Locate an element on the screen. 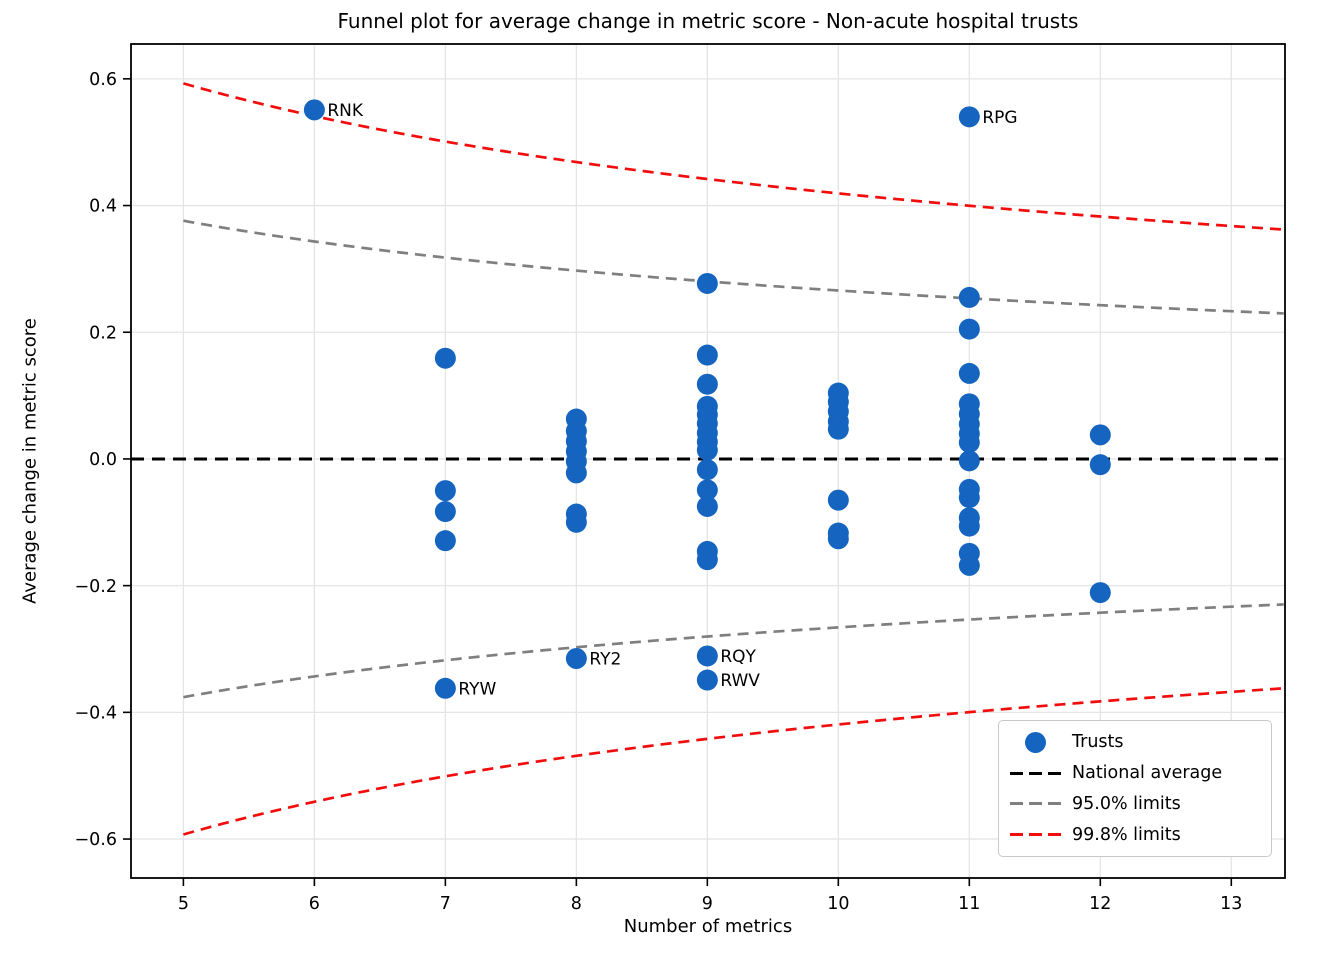 This screenshot has height=972, width=1317. y-tick-label: −0.6 is located at coordinates (96, 840).